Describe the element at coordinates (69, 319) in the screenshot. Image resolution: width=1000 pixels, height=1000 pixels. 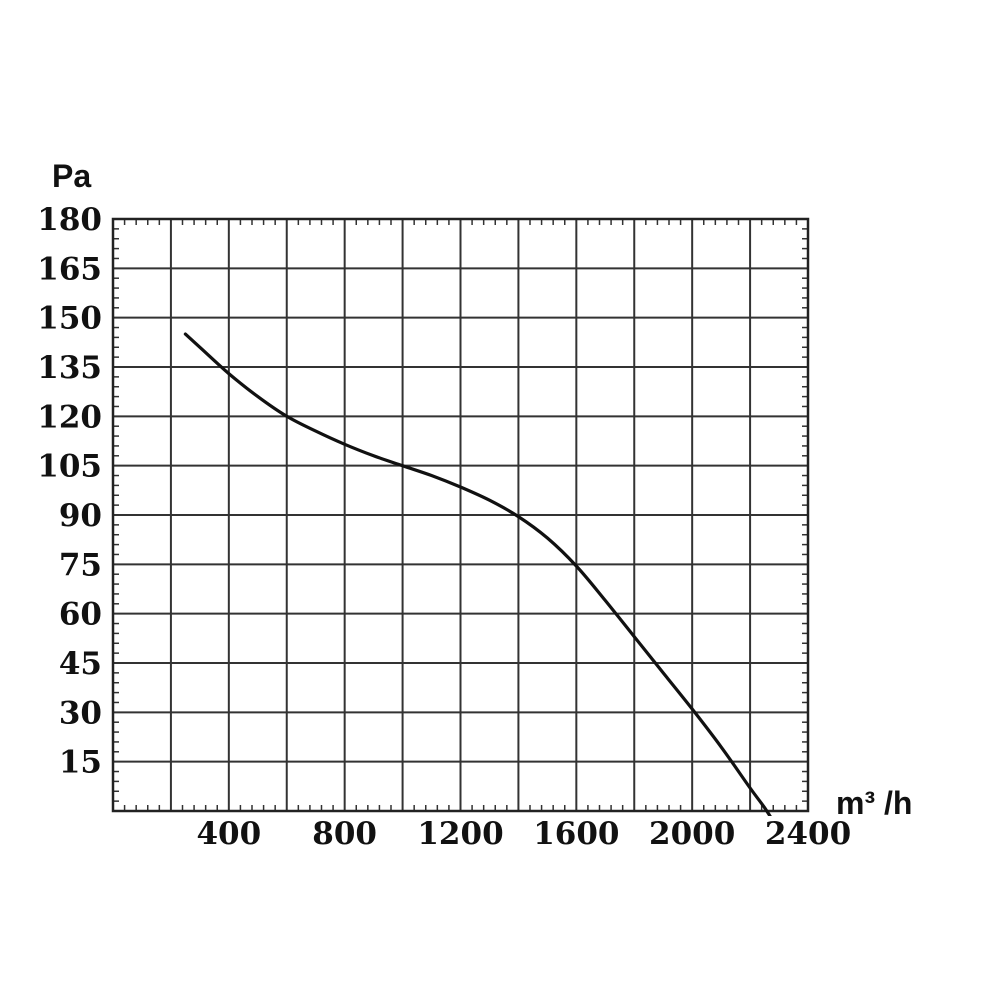
I see `y-tick-label: 150` at that location.